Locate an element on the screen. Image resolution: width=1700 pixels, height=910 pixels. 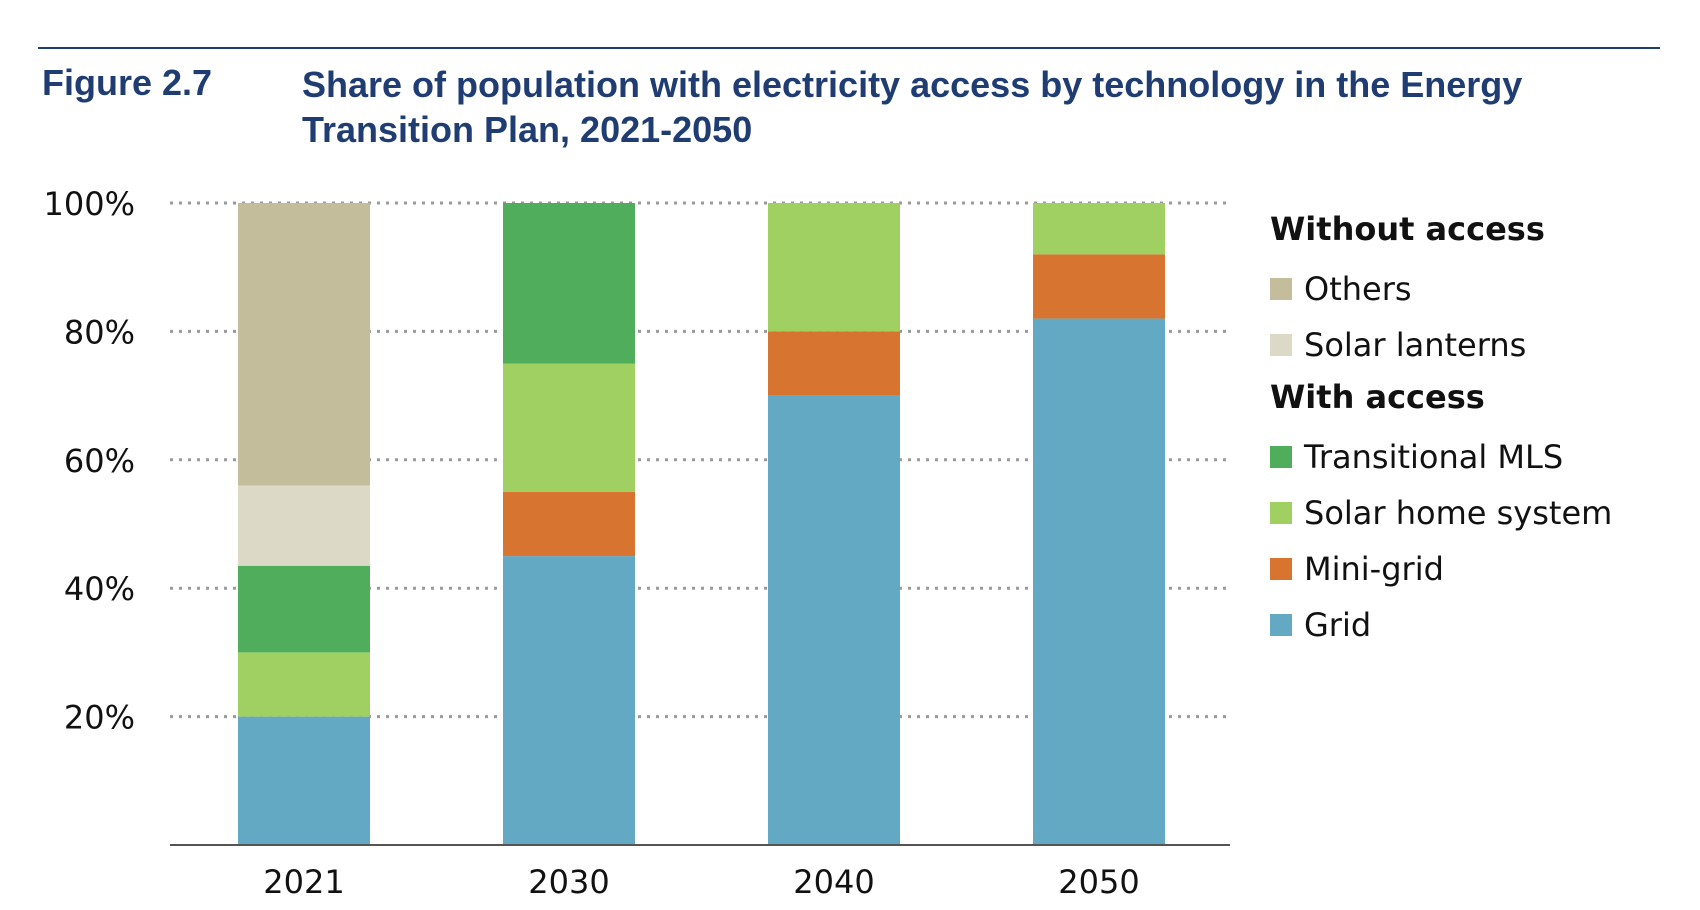
legend-swatch-transitional-mls is located at coordinates (1281, 457).